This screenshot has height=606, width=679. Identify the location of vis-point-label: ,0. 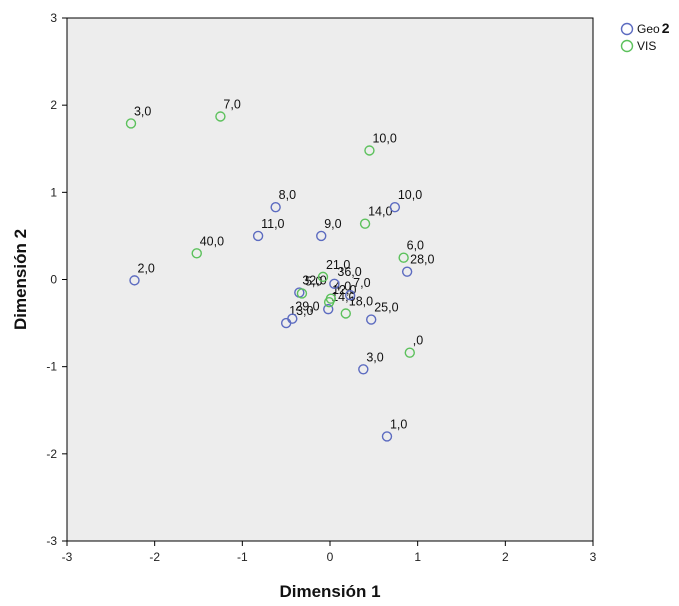
(418, 341).